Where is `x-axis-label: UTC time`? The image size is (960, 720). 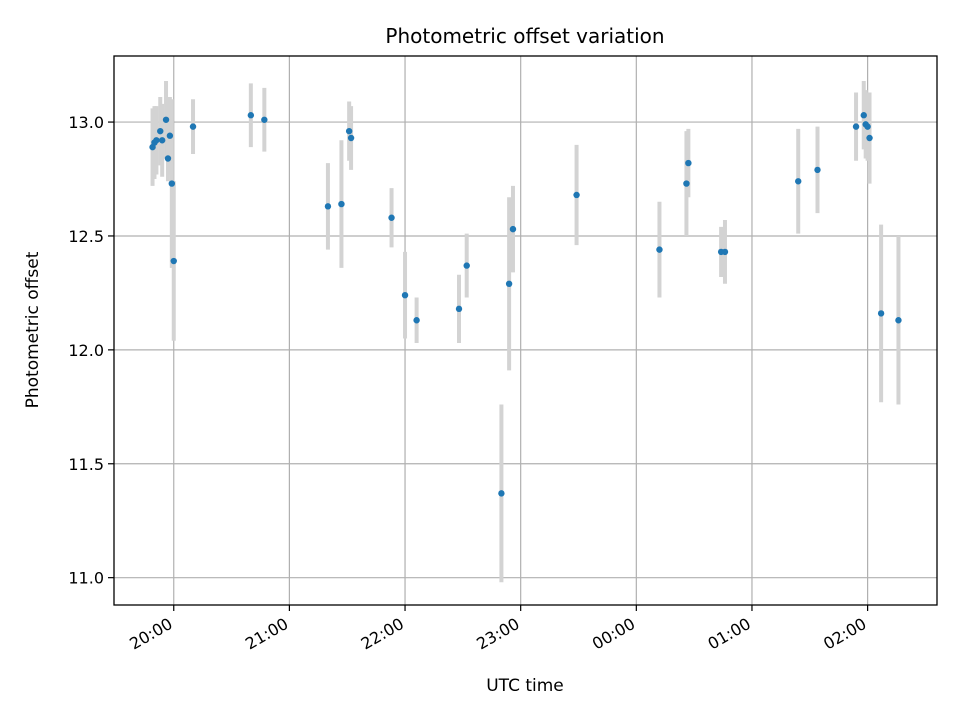 x-axis-label: UTC time is located at coordinates (525, 686).